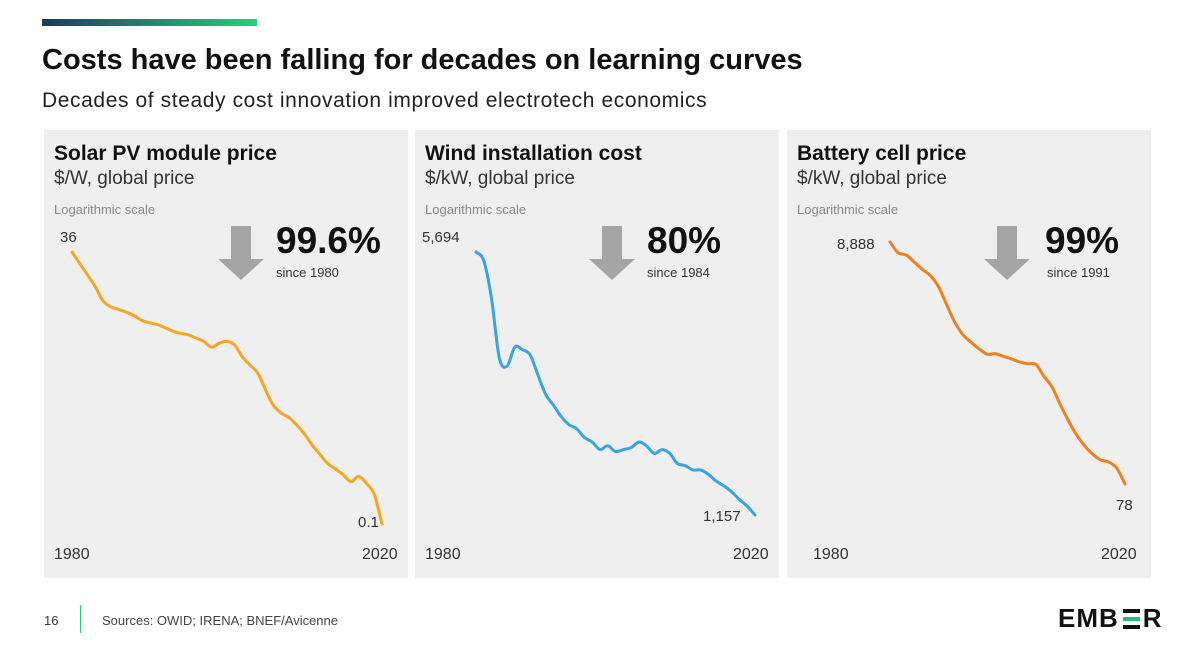 The width and height of the screenshot is (1200, 648). Describe the element at coordinates (1082, 240) in the screenshot. I see `decline-percentage: 99%` at that location.